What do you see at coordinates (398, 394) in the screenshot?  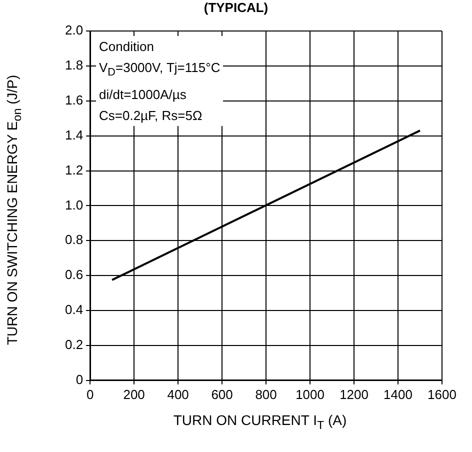 I see `x-tick-label: 1400` at bounding box center [398, 394].